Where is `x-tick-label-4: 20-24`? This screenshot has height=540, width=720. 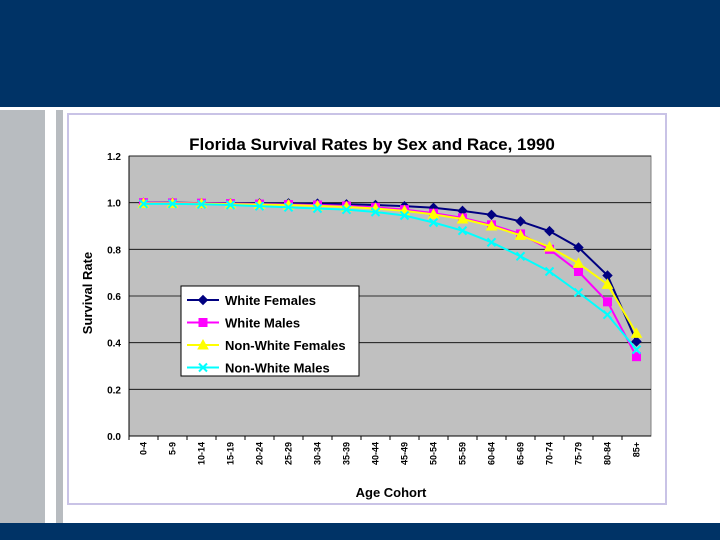 x-tick-label-4: 20-24 is located at coordinates (260, 453).